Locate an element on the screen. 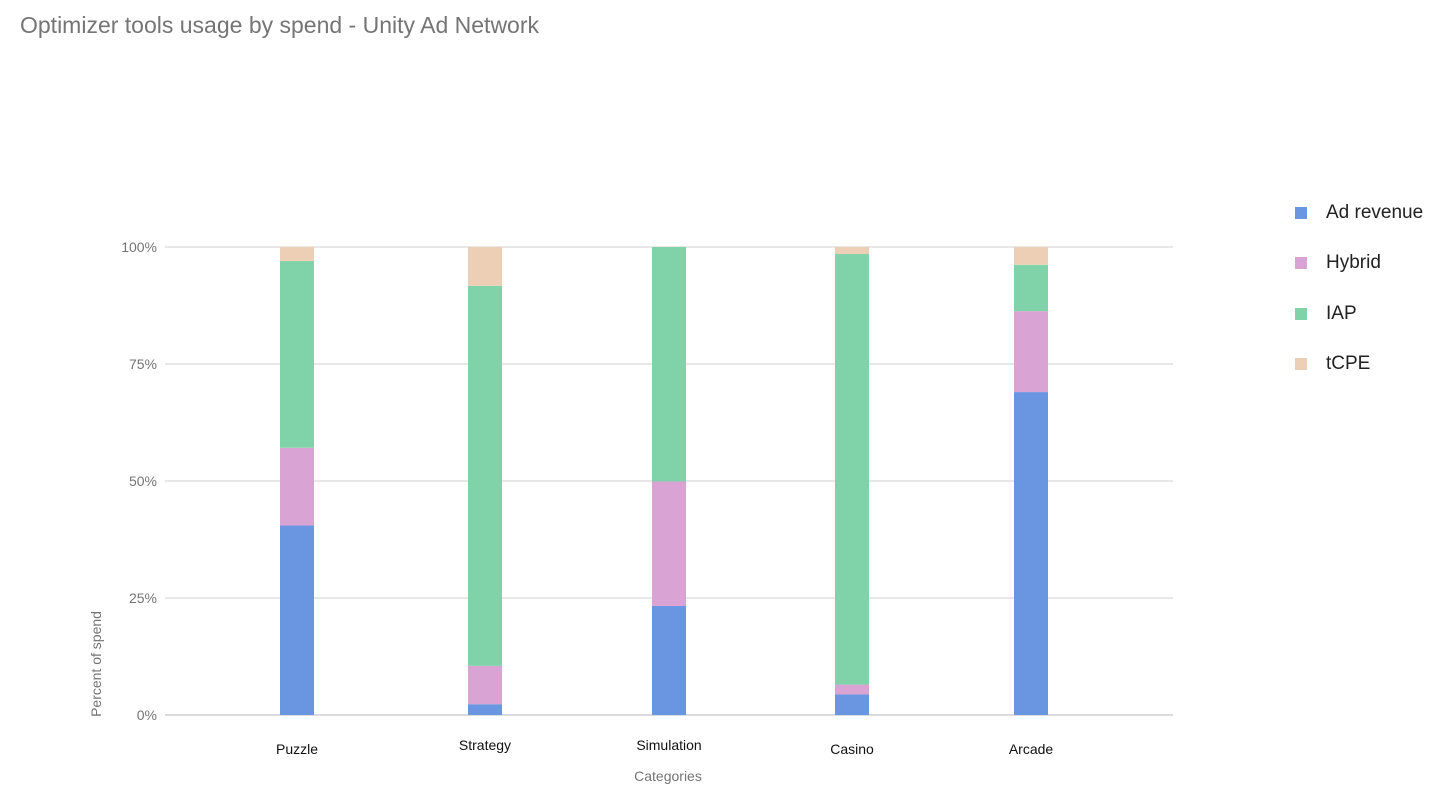 The image size is (1456, 795). bar-segment-ad-revenue-strategy is located at coordinates (485, 709).